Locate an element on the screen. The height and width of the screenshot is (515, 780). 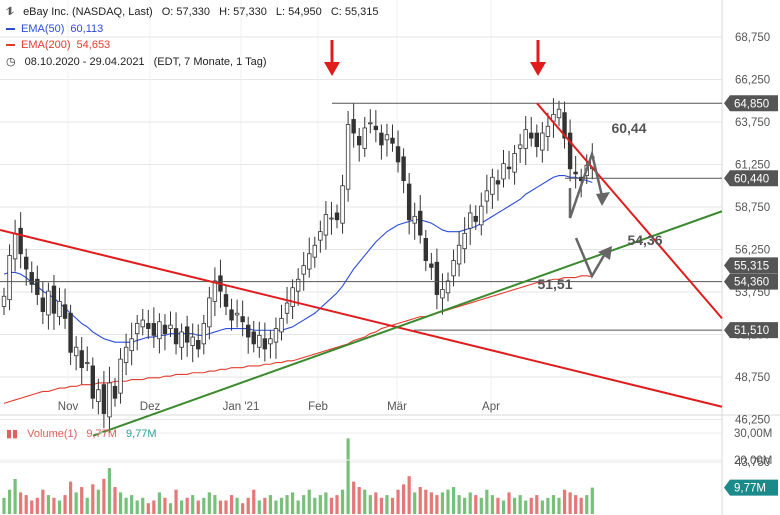
y-tick-label: 58,750 is located at coordinates (752, 208).